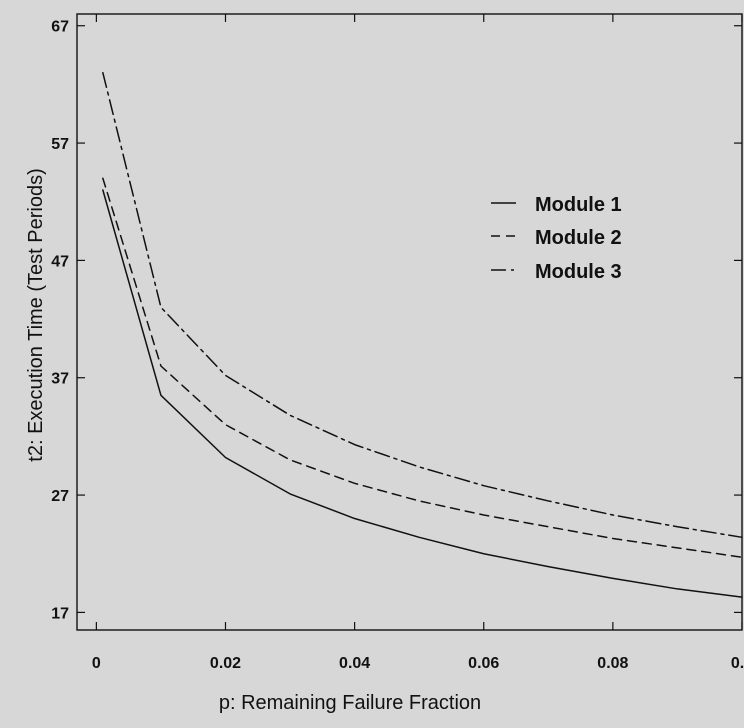 This screenshot has width=744, height=728. I want to click on y-tick-label-0: 17, so click(60, 613).